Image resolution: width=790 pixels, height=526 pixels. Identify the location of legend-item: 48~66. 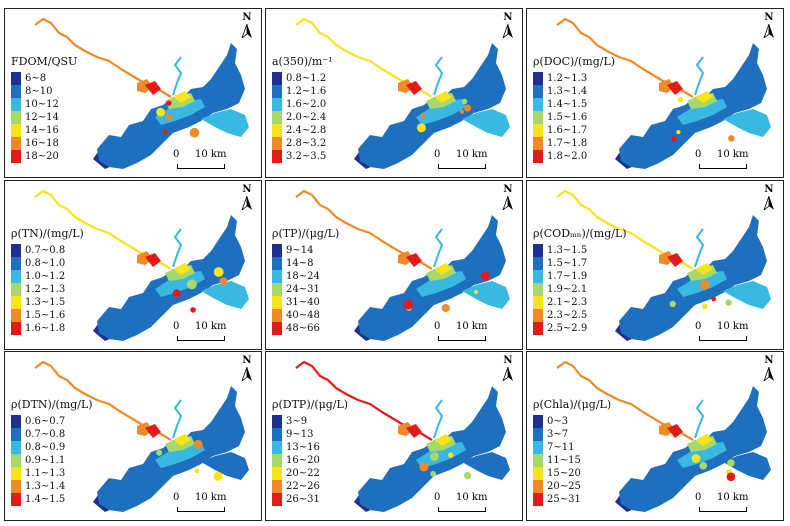
(305, 328).